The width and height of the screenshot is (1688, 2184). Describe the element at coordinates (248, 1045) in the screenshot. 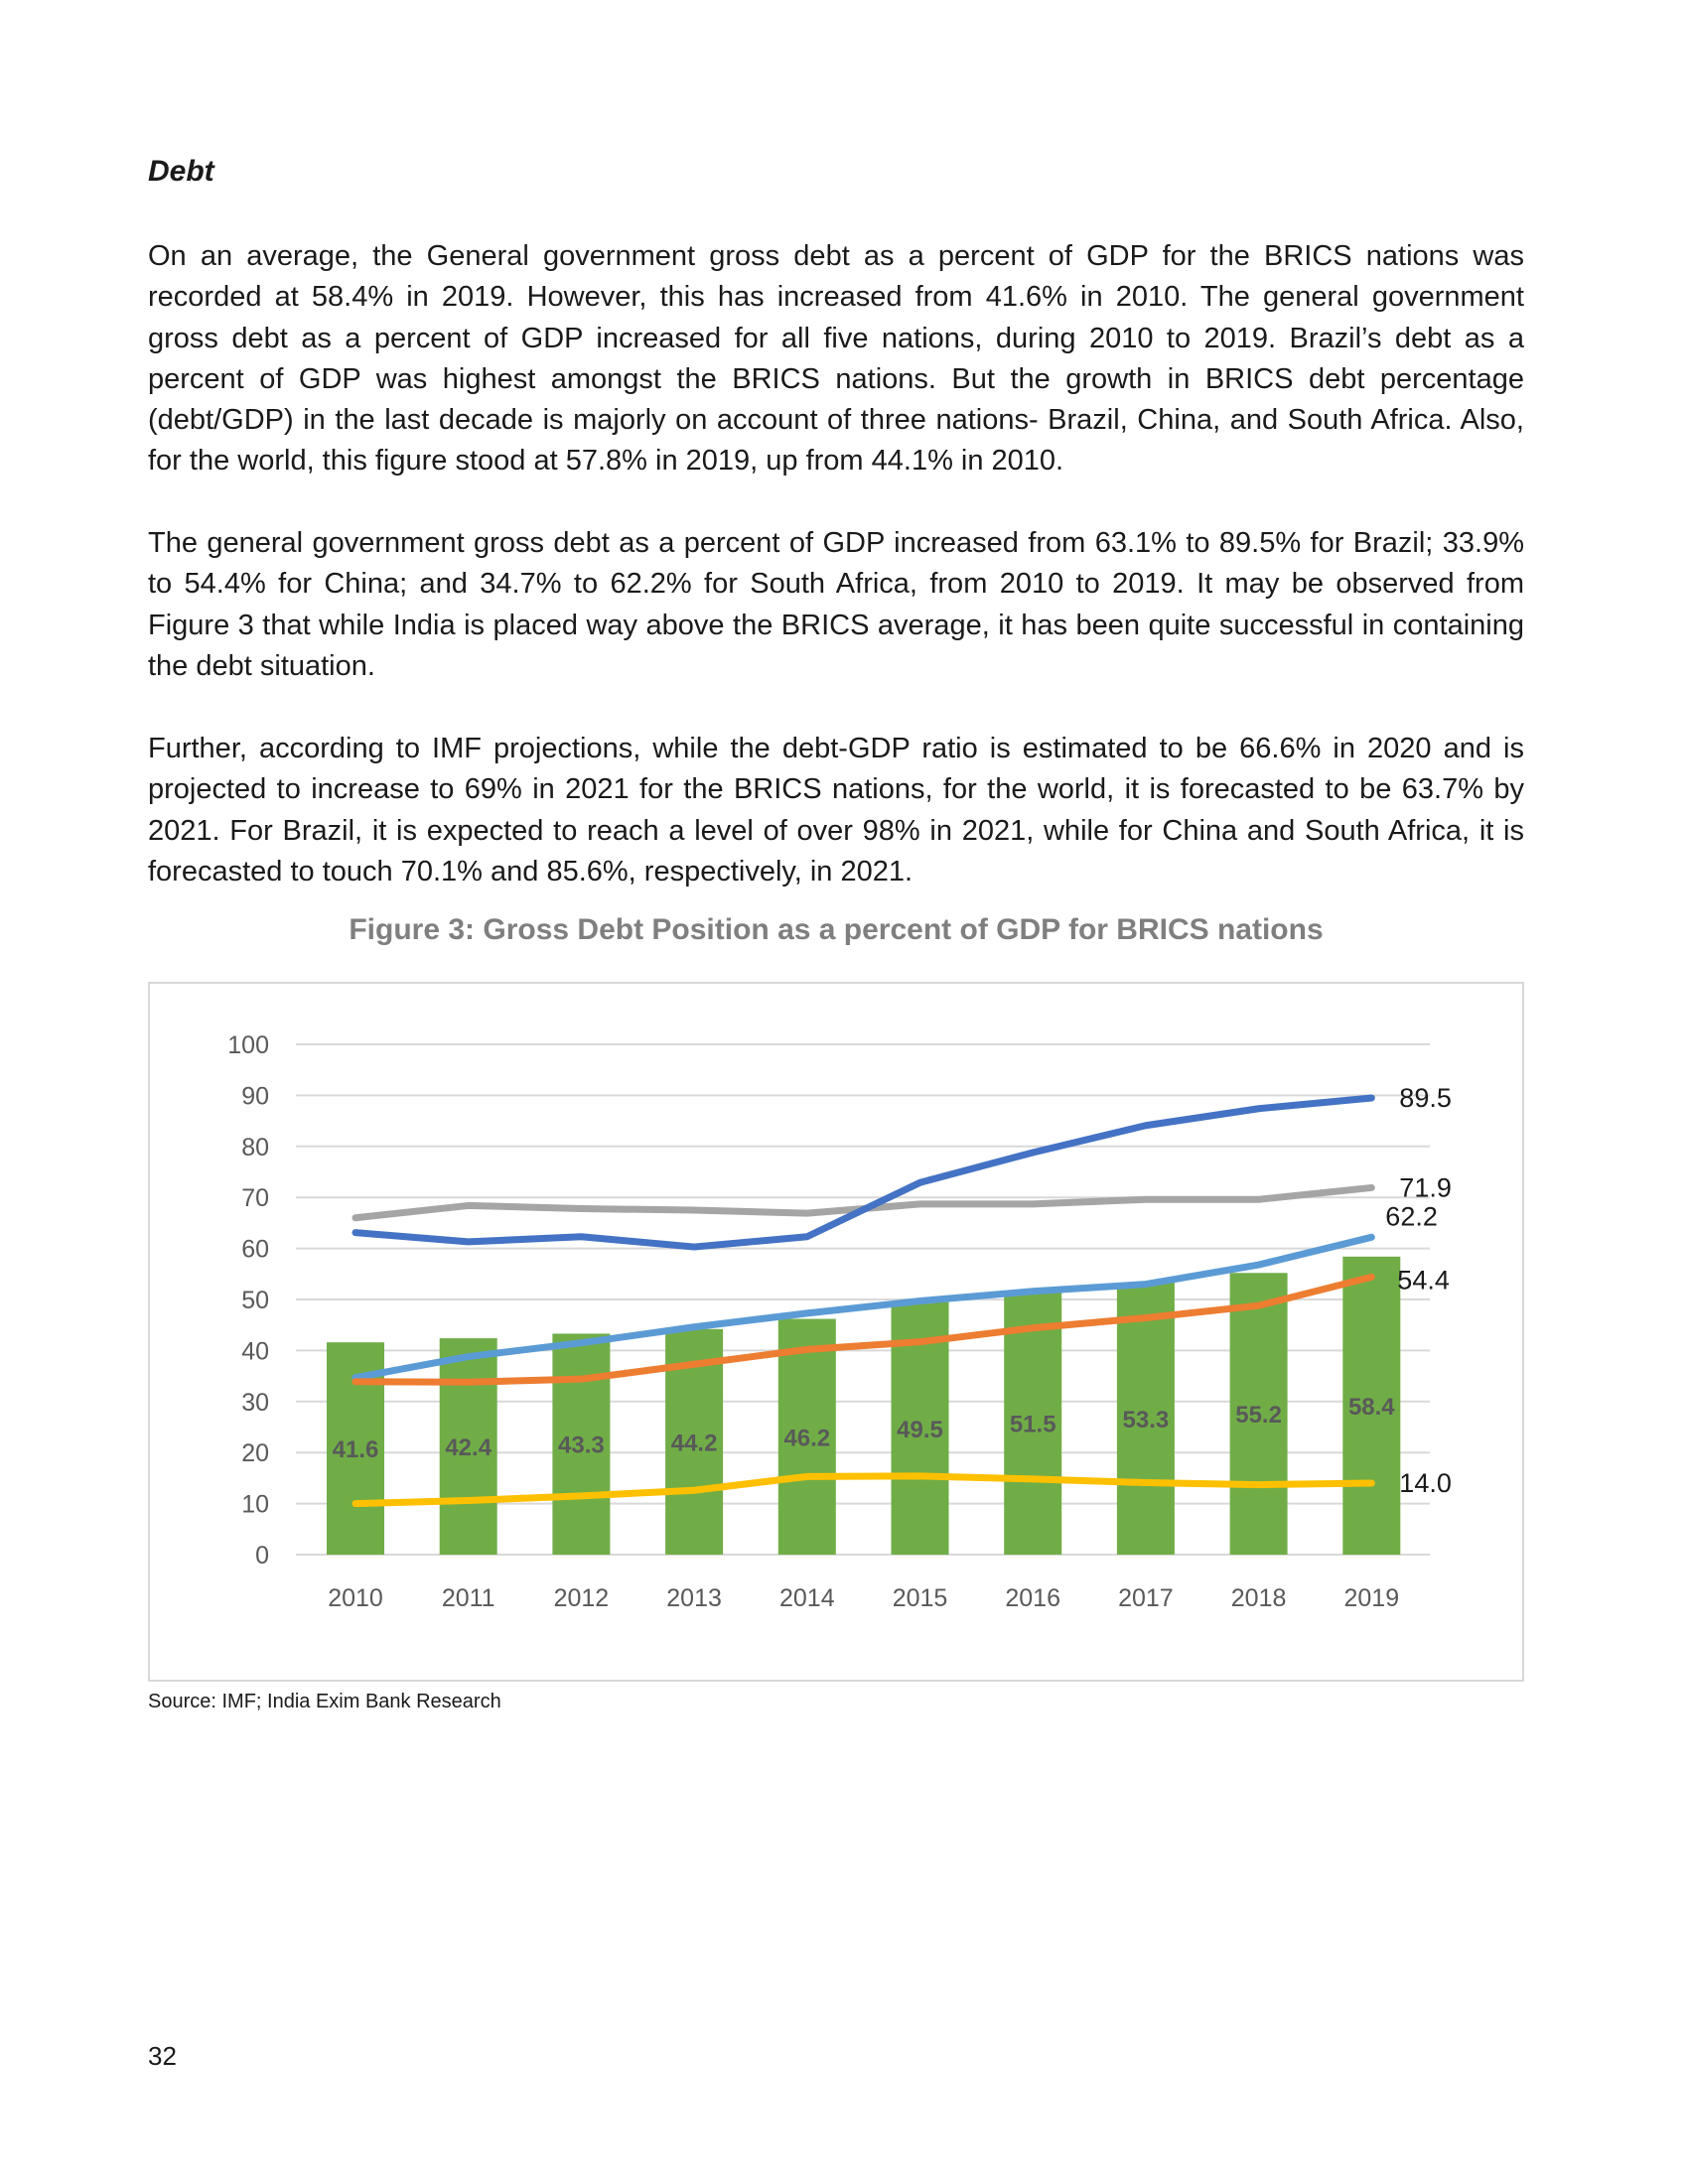

I see `y-tick-label: 100` at that location.